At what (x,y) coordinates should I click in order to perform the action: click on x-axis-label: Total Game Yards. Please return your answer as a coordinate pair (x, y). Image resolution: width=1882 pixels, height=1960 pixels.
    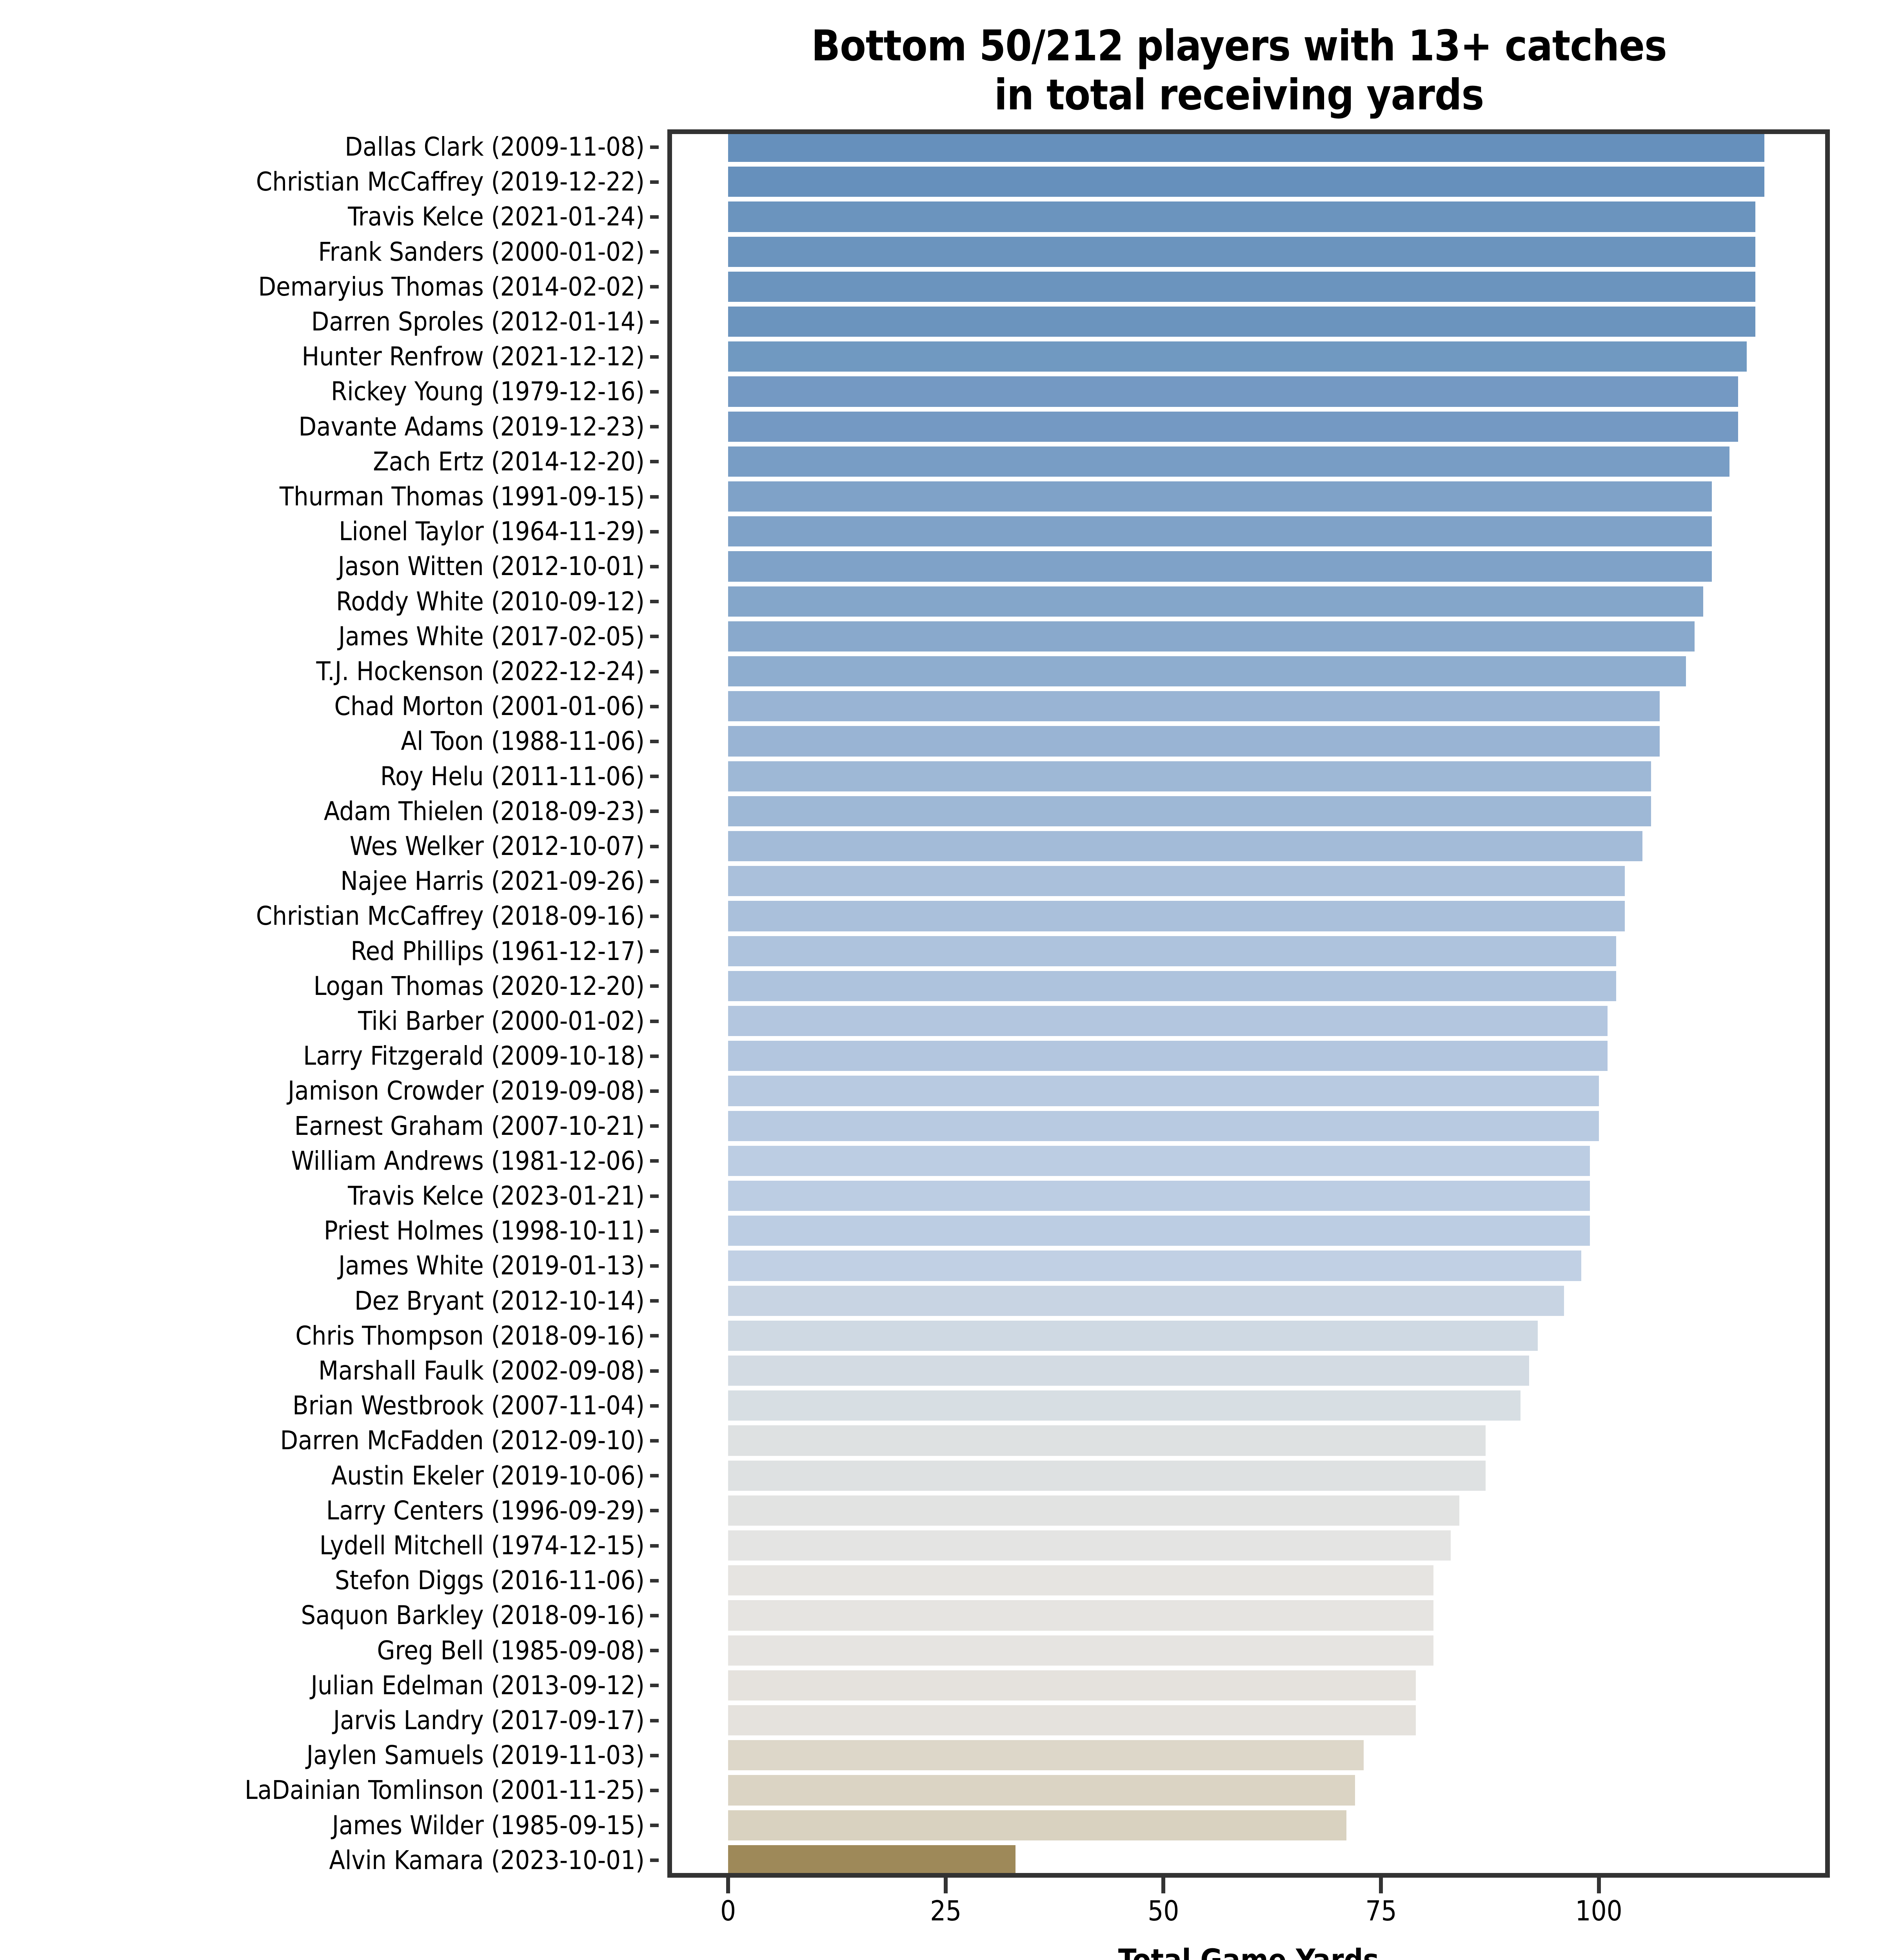
    Looking at the image, I should click on (1248, 1951).